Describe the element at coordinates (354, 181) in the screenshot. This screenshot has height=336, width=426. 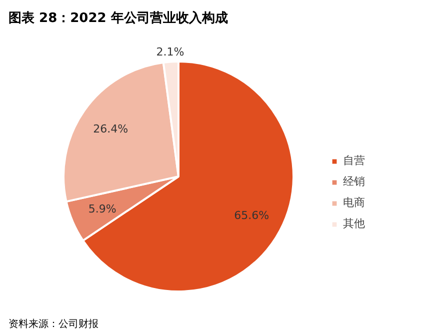
I see `legend-label: 经销` at that location.